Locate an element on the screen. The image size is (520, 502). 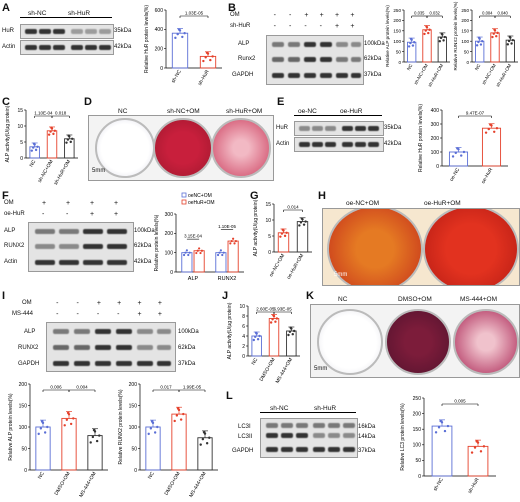
y-tick-label: 100 is located at coordinates (397, 41).